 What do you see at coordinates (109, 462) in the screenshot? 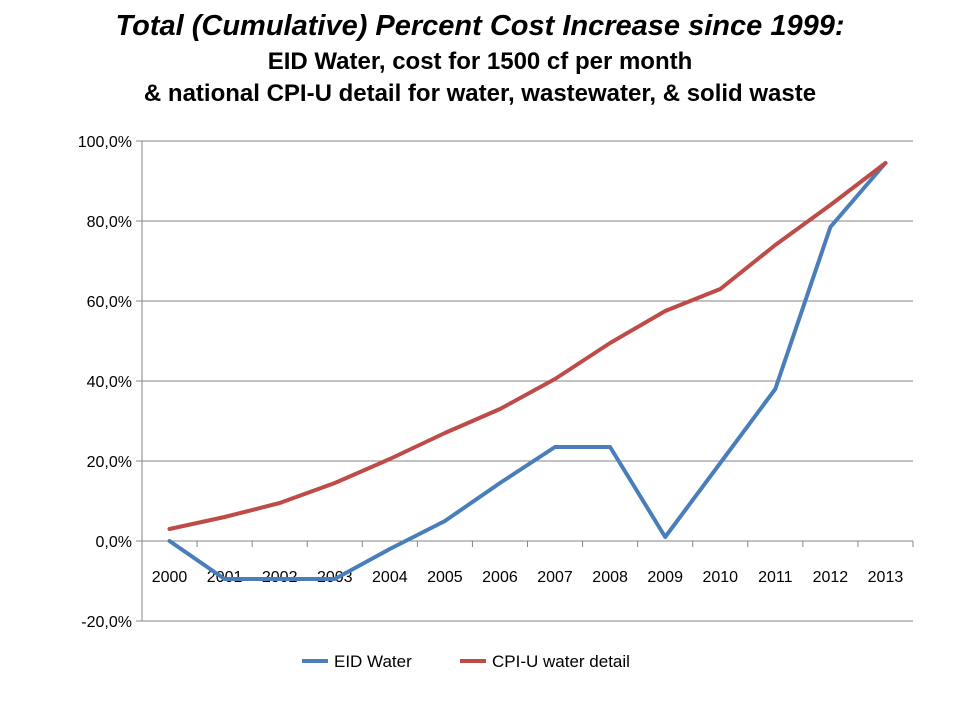
I see `y-tick-label: 20,0%` at bounding box center [109, 462].